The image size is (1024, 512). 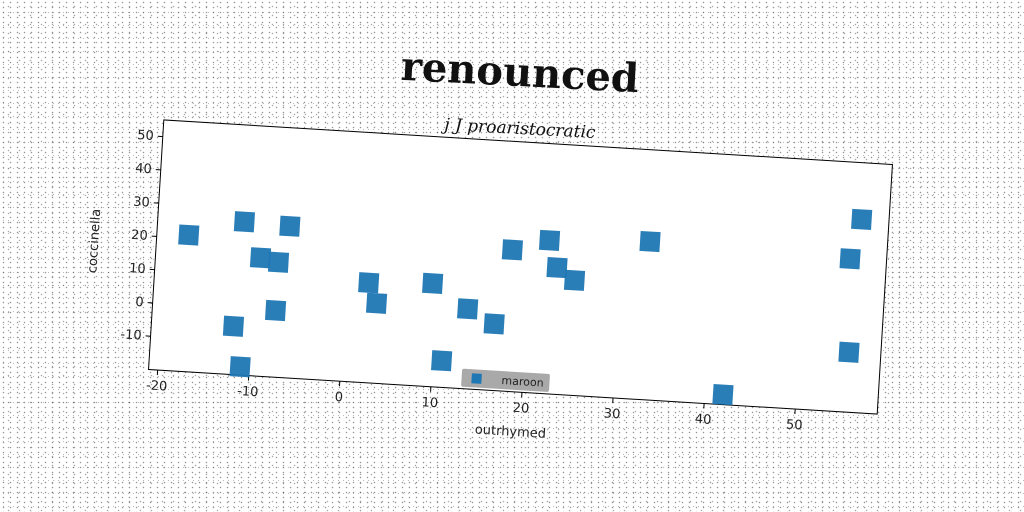 I want to click on x-tick-label: 20, so click(x=520, y=409).